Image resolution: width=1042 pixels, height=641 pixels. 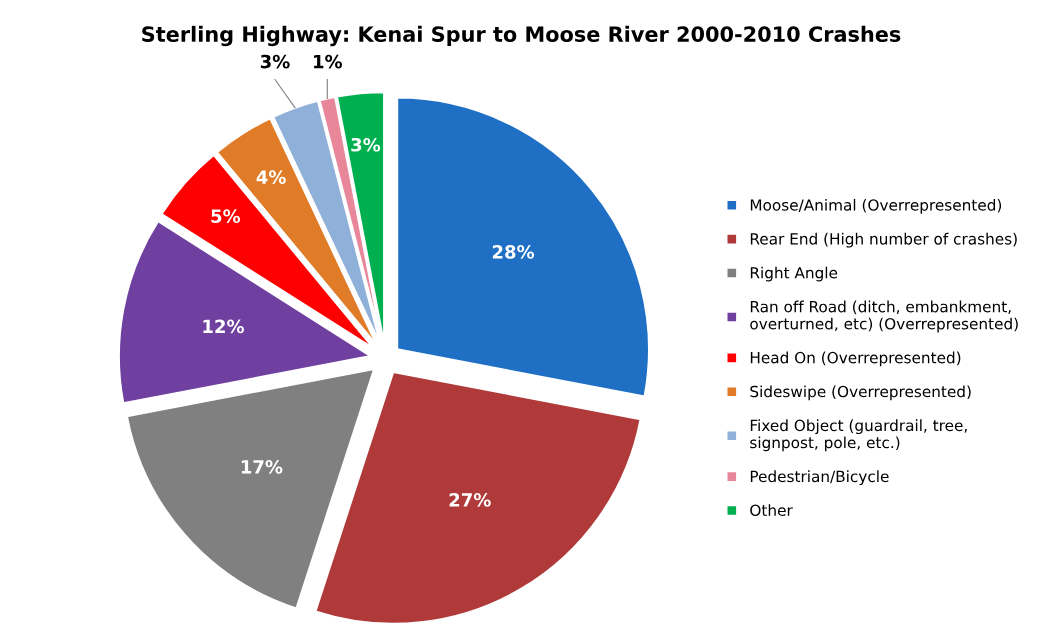 I want to click on data-label: 17%, so click(x=262, y=466).